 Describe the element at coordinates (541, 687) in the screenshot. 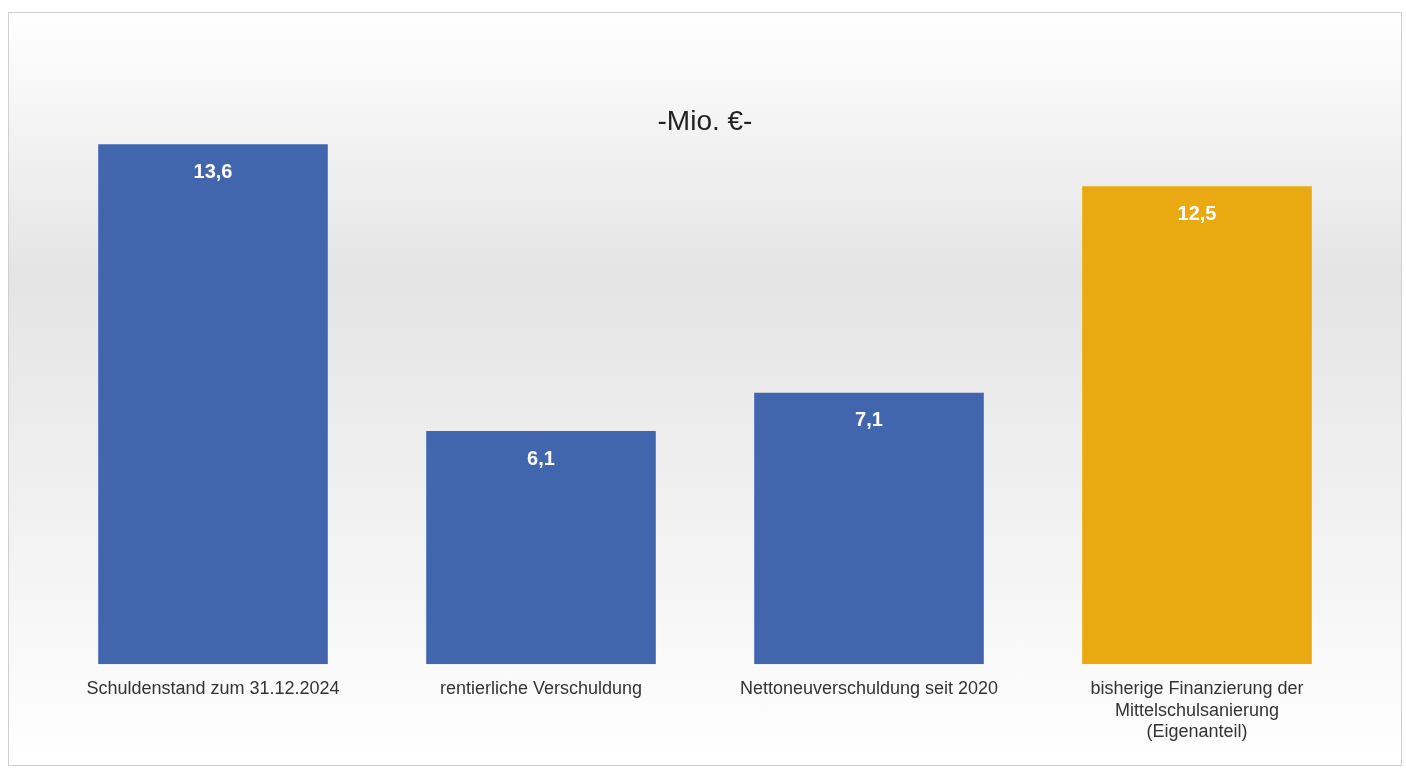

I see `x-tick-label: rentierliche Verschuldung` at that location.